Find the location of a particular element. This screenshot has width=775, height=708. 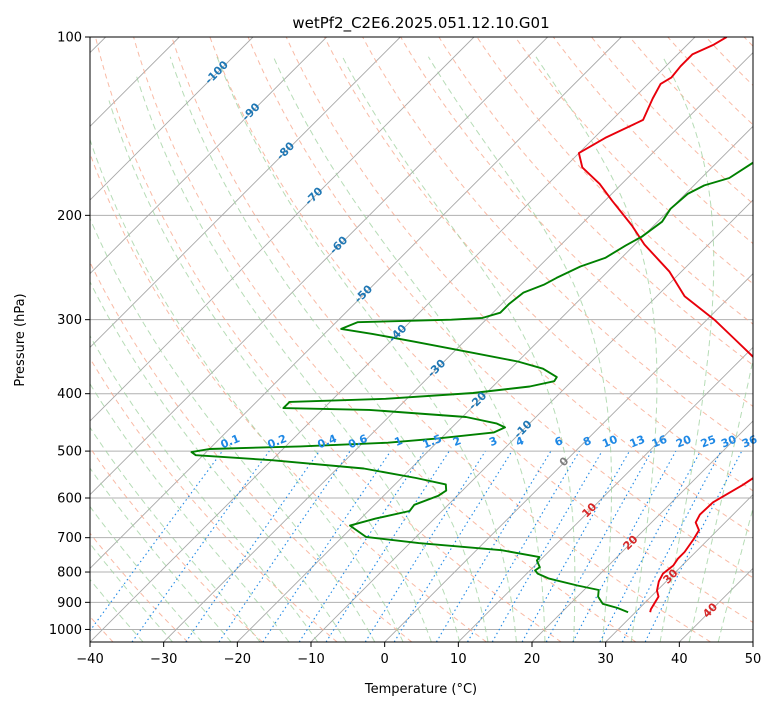

y-tick-label: 900 is located at coordinates (69, 603).